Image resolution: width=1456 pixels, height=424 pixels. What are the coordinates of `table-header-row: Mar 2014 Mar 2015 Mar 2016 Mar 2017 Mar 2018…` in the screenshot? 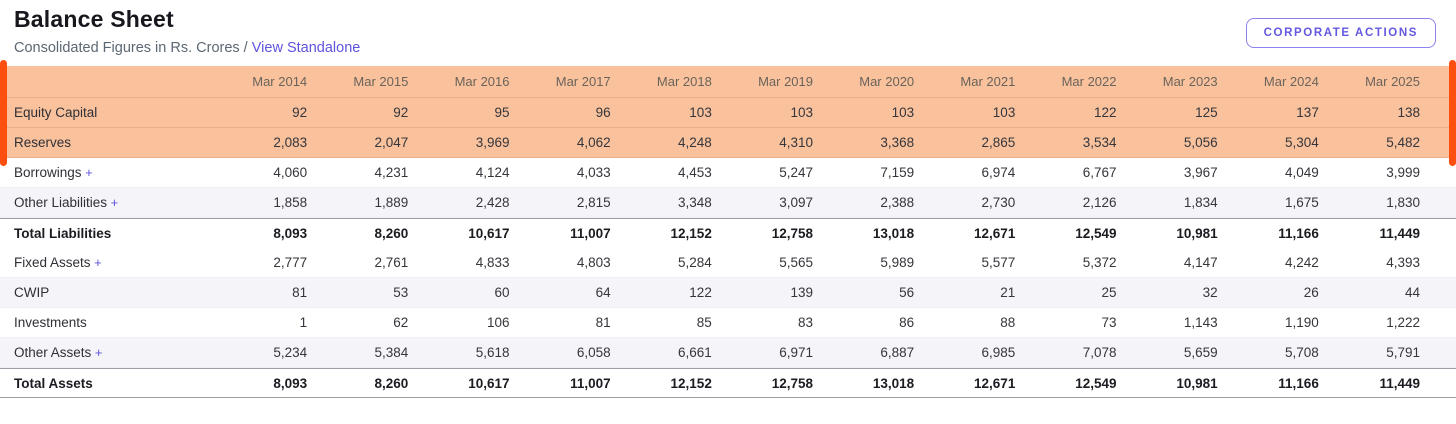 It's located at (728, 82).